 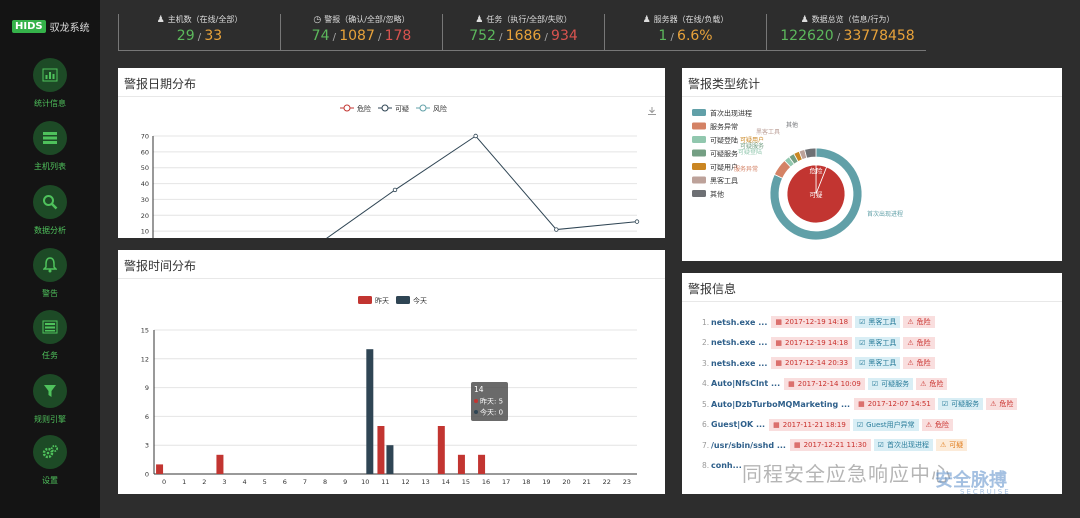 What do you see at coordinates (204, 482) in the screenshot?
I see `x-tick-label: 2` at bounding box center [204, 482].